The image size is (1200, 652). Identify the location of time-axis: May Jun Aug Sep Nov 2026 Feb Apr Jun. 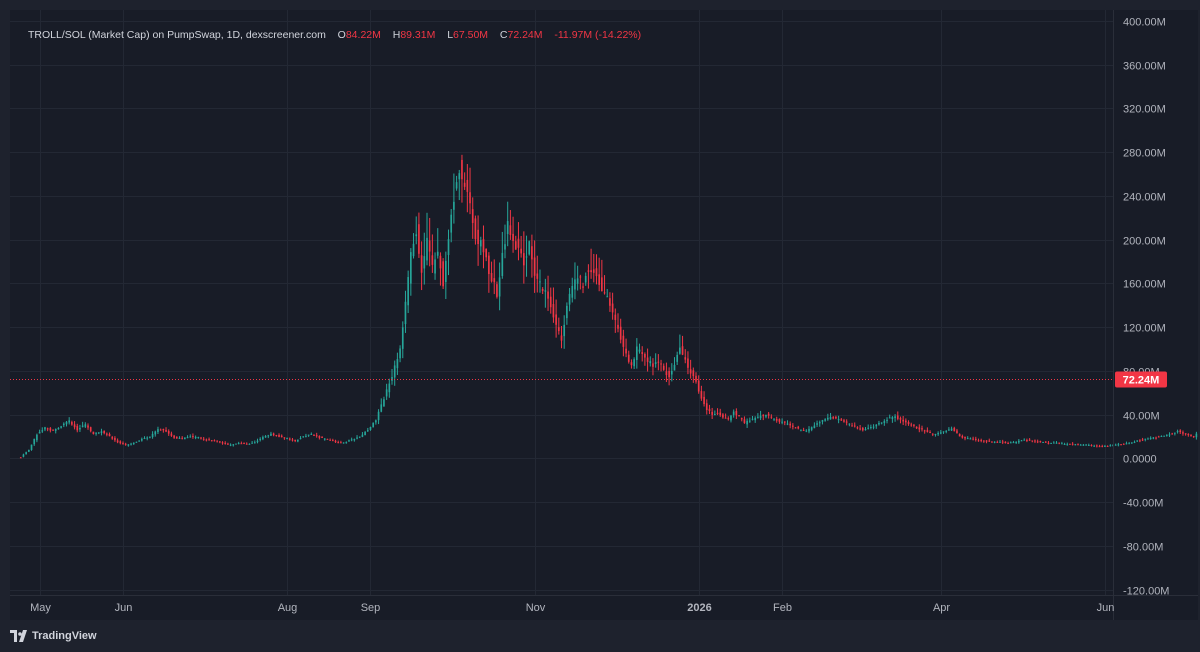
(604, 605).